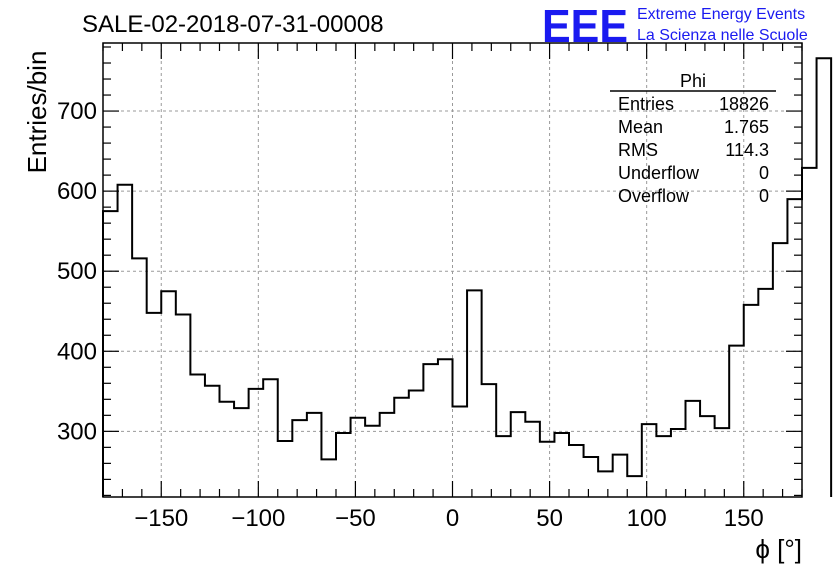 The height and width of the screenshot is (572, 836). What do you see at coordinates (638, 150) in the screenshot?
I see `stats-row-label: RMS` at bounding box center [638, 150].